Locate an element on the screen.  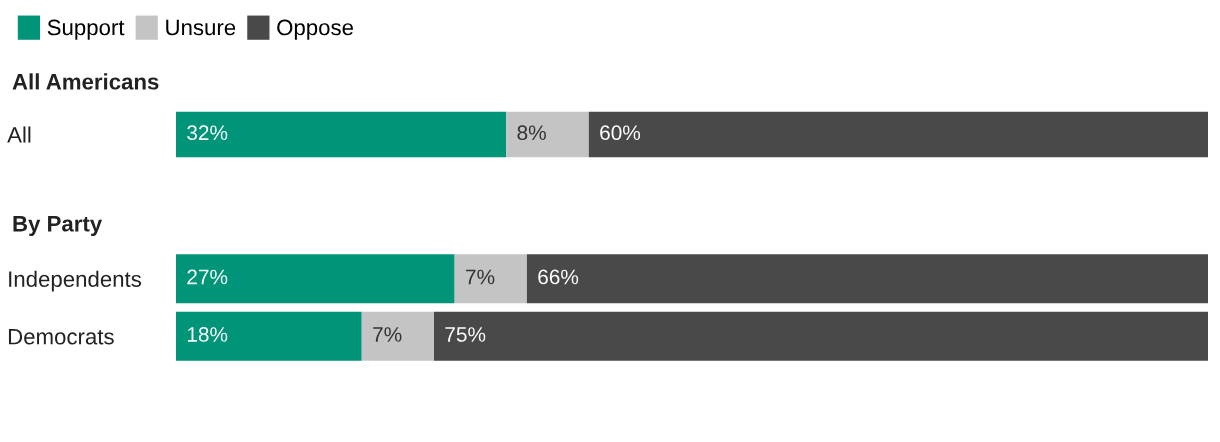
data-label: 18% is located at coordinates (207, 334).